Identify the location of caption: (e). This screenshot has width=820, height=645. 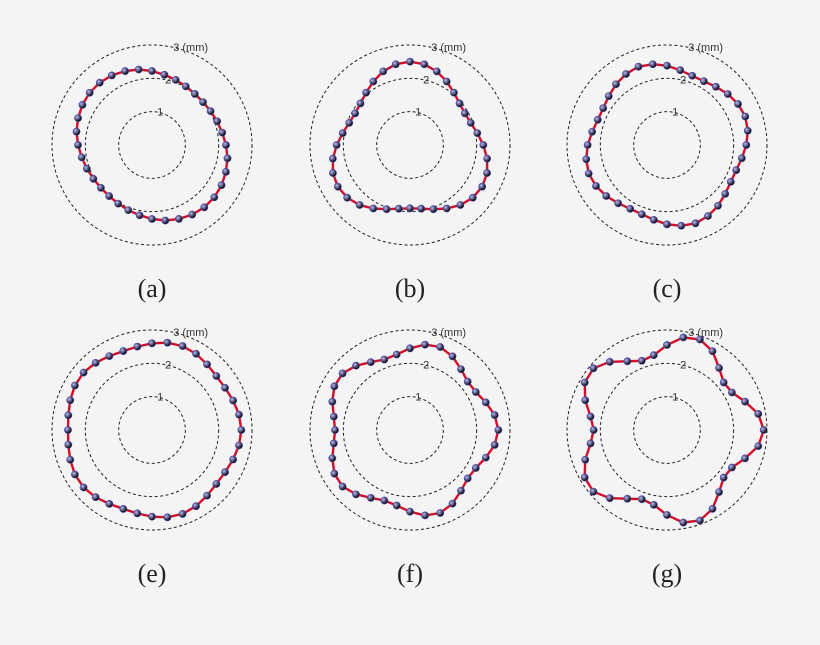
(152, 573).